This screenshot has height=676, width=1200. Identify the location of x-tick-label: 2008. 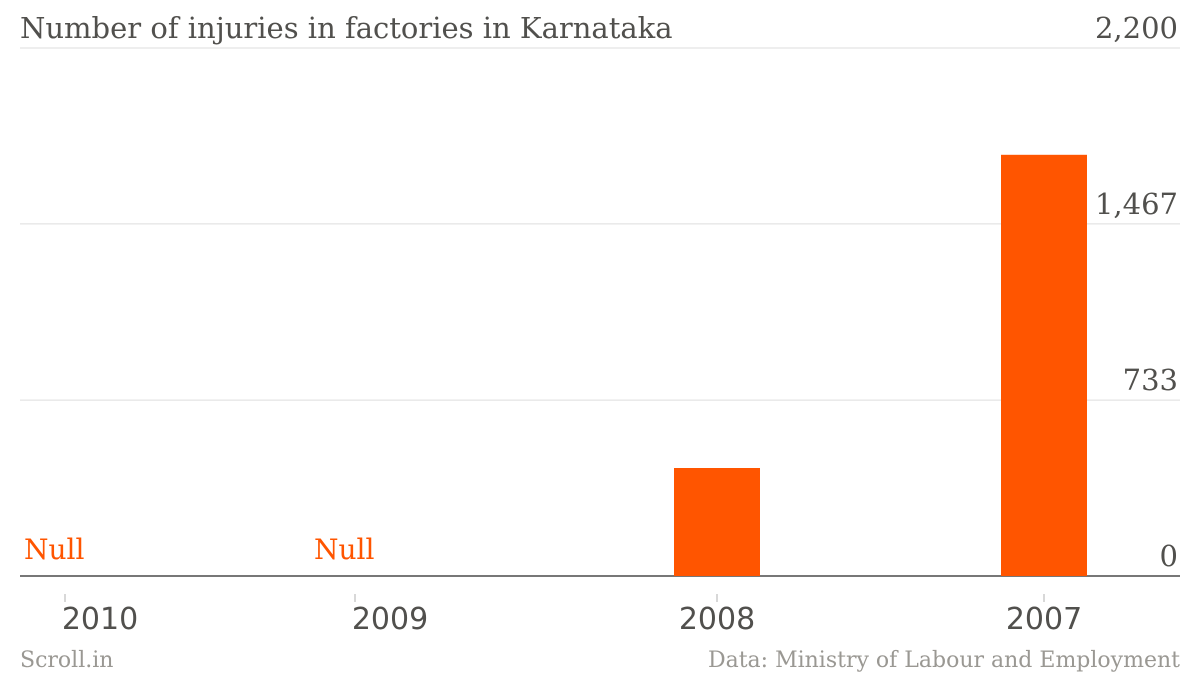
(717, 619).